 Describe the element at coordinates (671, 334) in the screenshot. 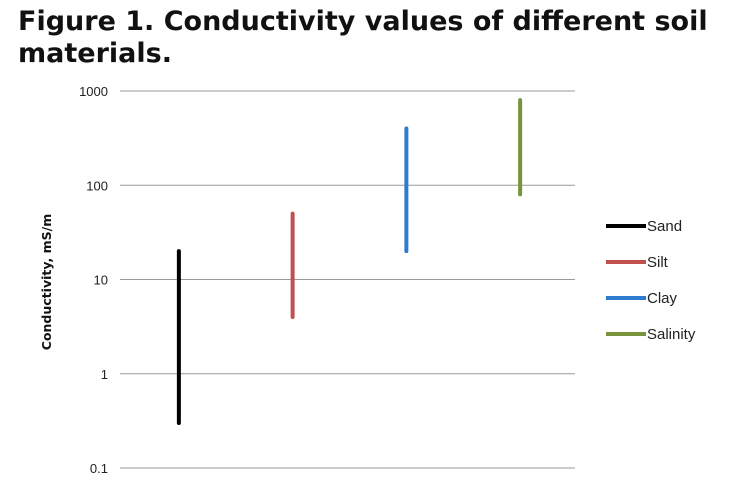

I see `legend-label-salinity: Salinity` at that location.